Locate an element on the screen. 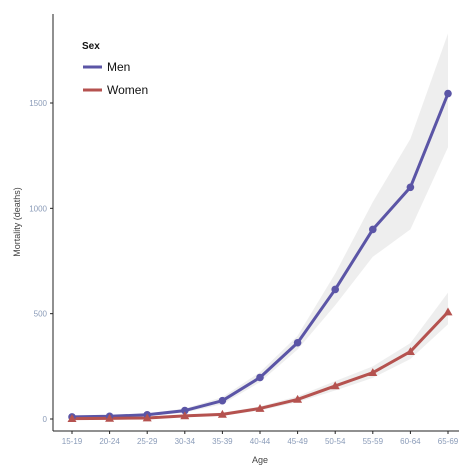  y-tick-label: 0 is located at coordinates (45, 419).